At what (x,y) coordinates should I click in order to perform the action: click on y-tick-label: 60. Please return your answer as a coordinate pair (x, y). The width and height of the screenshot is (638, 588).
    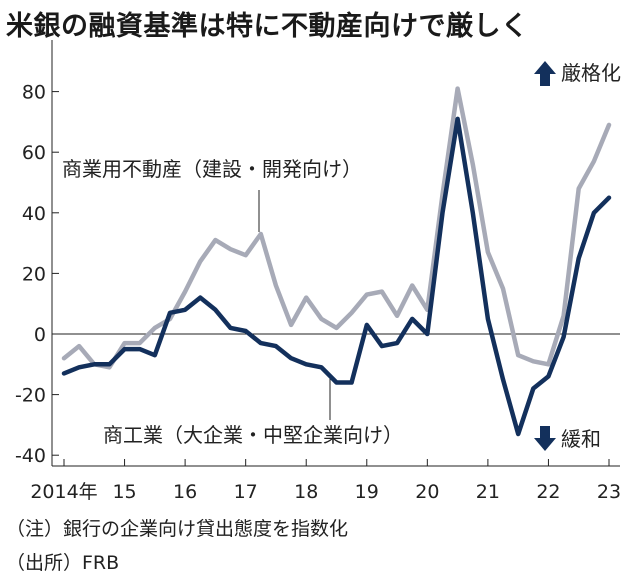
    Looking at the image, I should click on (34, 153).